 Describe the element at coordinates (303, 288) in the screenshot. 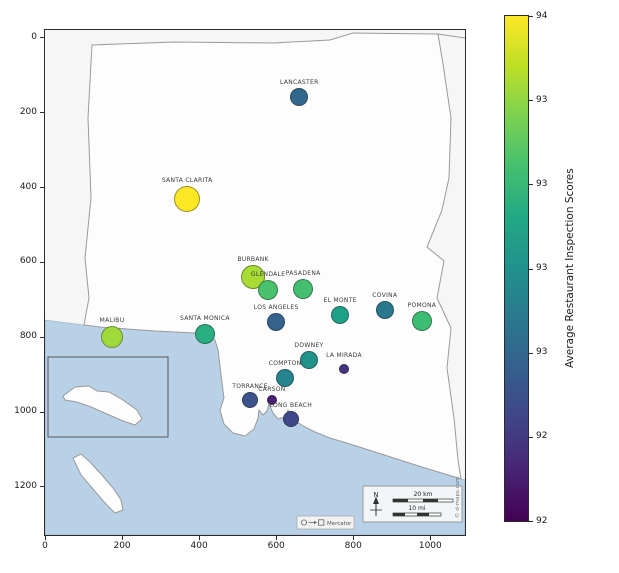

I see `city-marker-pasadena` at that location.